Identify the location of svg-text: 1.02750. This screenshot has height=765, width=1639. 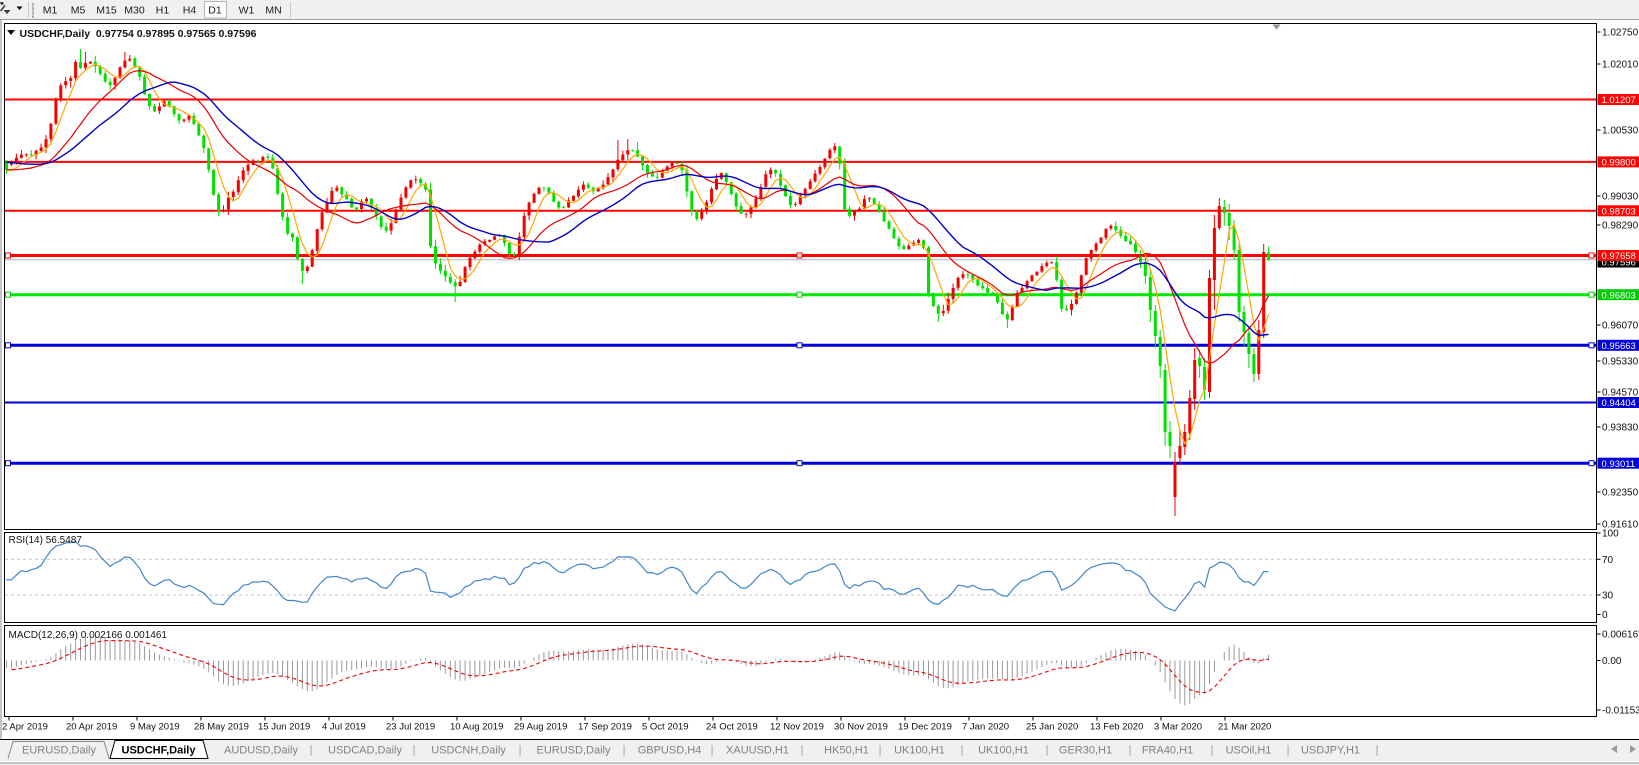
(1620, 33).